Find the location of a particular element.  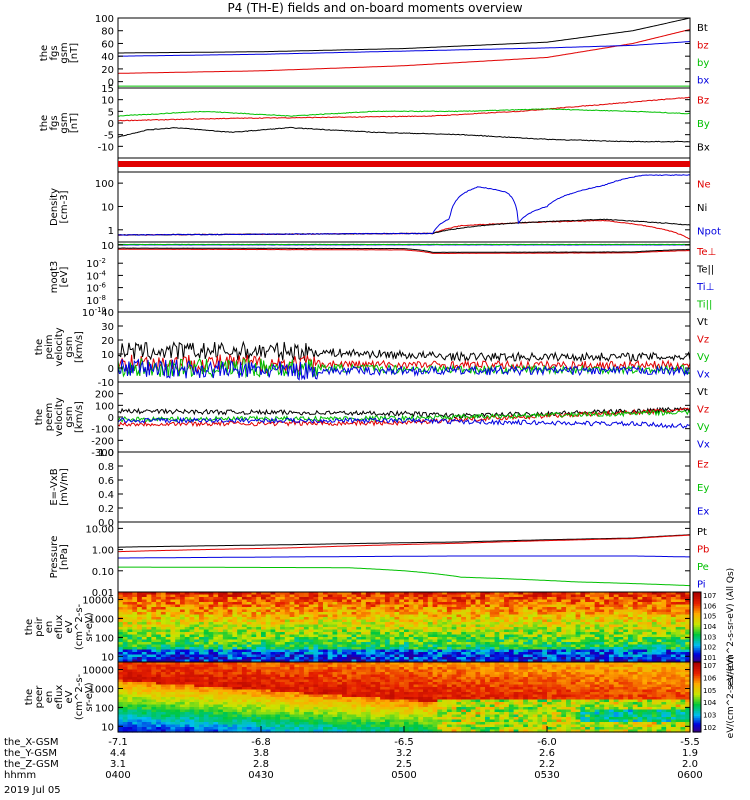

ylabel-peim_velocity: gsm is located at coordinates (69, 346).